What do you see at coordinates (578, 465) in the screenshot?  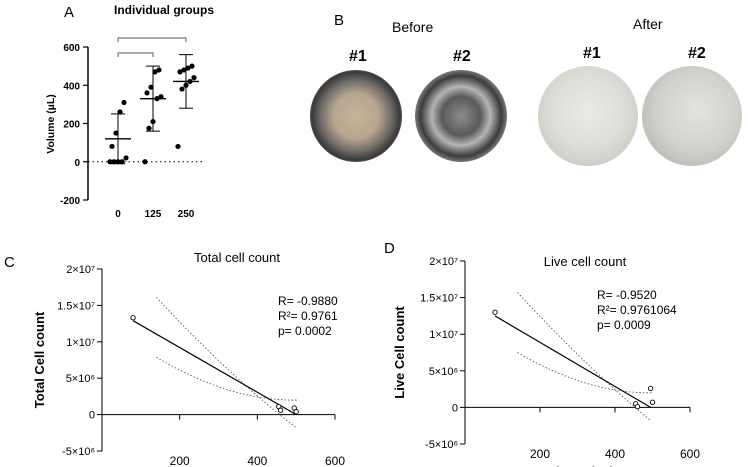 I see `x-axis-label: Volume (µL)` at bounding box center [578, 465].